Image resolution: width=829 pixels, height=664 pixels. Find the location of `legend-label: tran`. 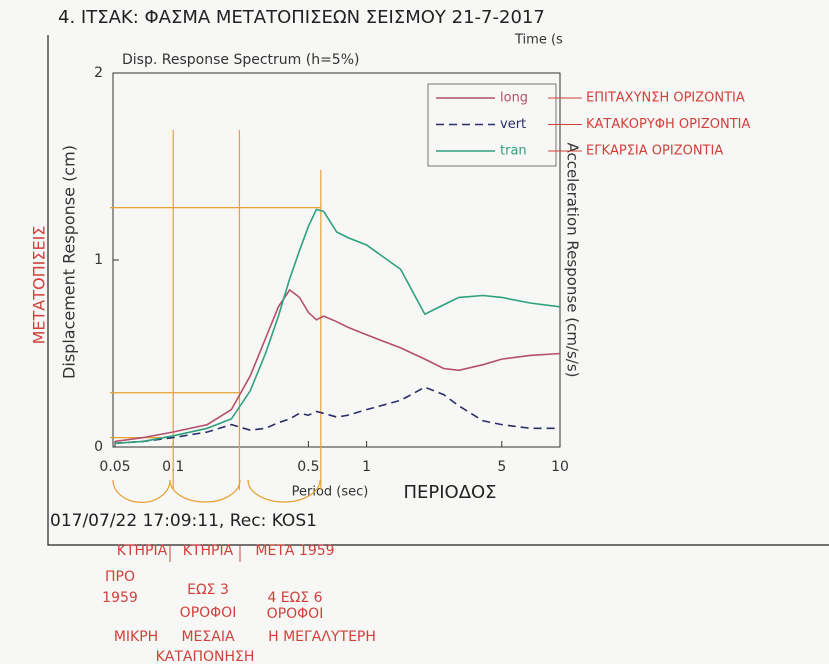

legend-label: tran is located at coordinates (513, 151).